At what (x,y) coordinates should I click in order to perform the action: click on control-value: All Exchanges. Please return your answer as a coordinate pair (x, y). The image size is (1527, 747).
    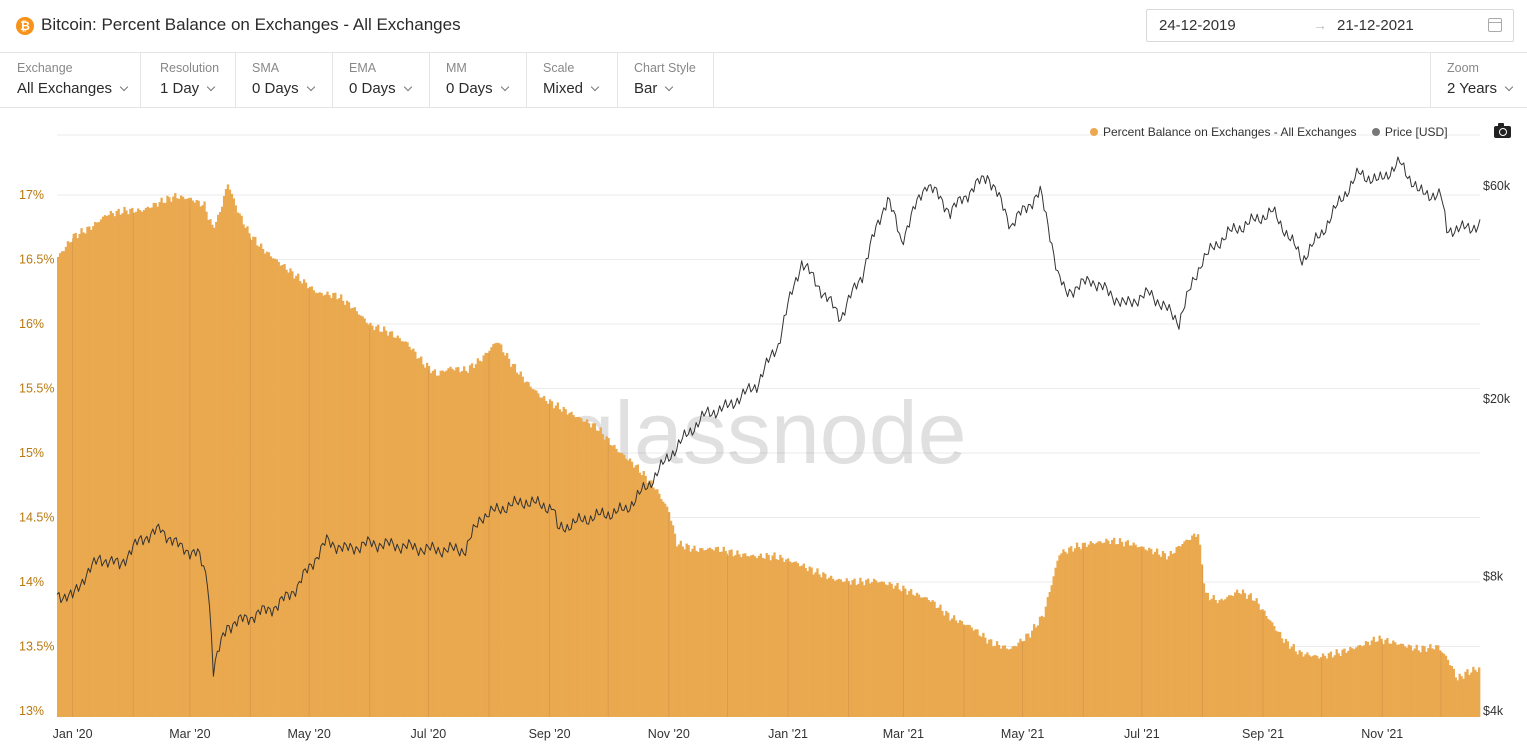
    Looking at the image, I should click on (73, 88).